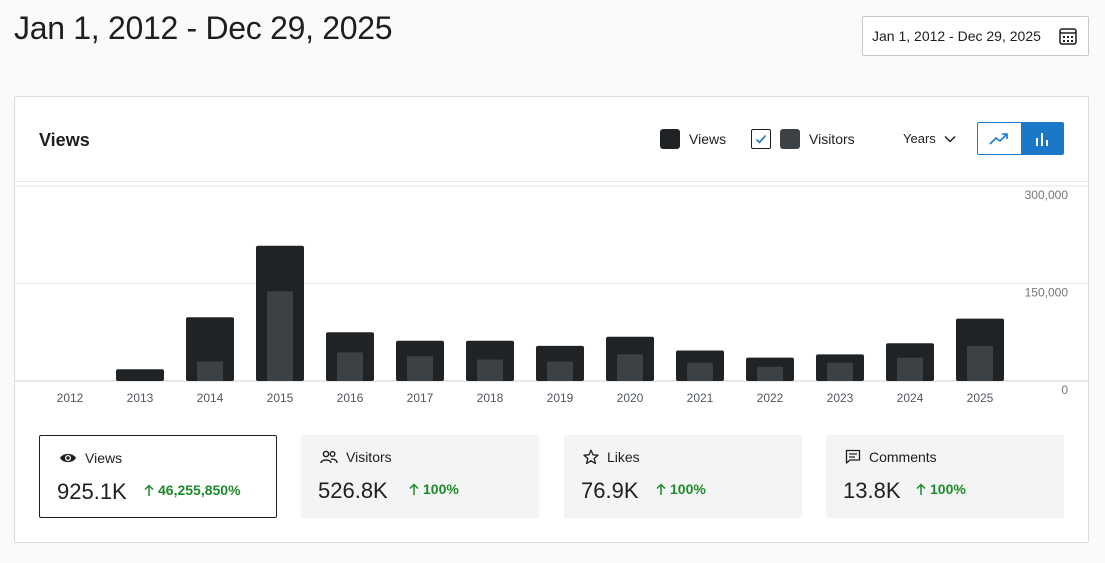 This screenshot has width=1105, height=563. What do you see at coordinates (490, 398) in the screenshot?
I see `x-tick-label: 2018` at bounding box center [490, 398].